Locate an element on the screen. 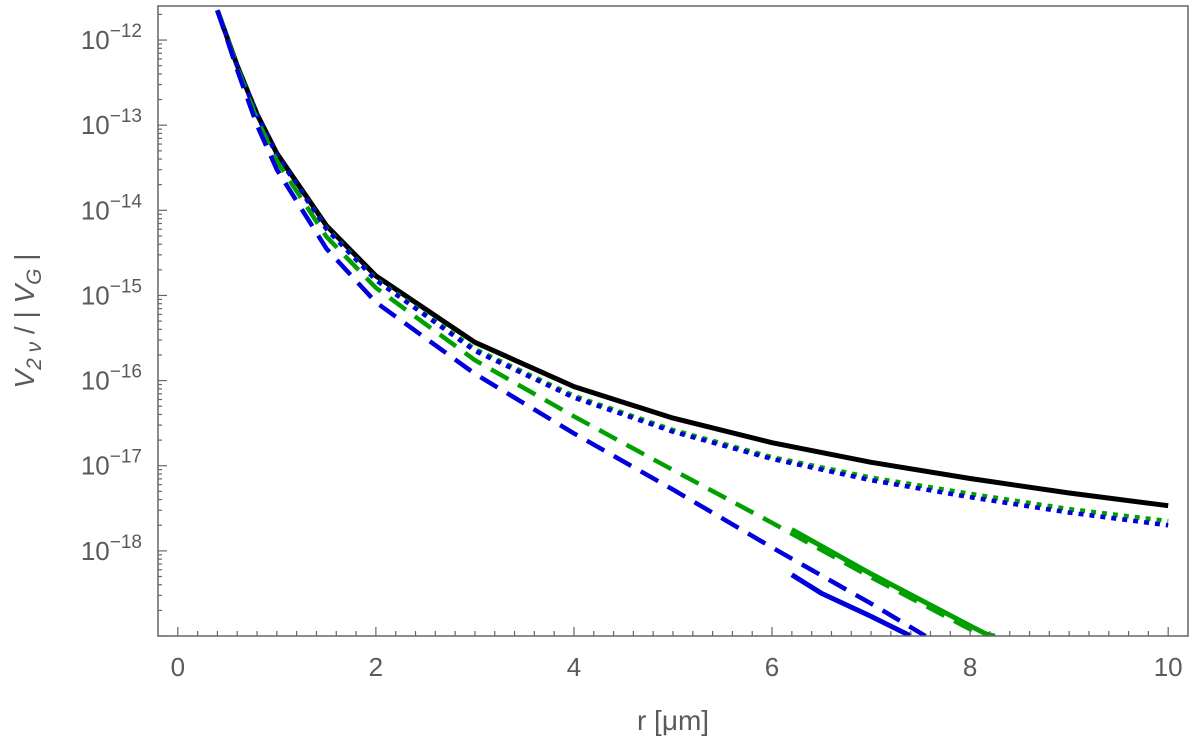  x-tick-label: 8 is located at coordinates (970, 667).